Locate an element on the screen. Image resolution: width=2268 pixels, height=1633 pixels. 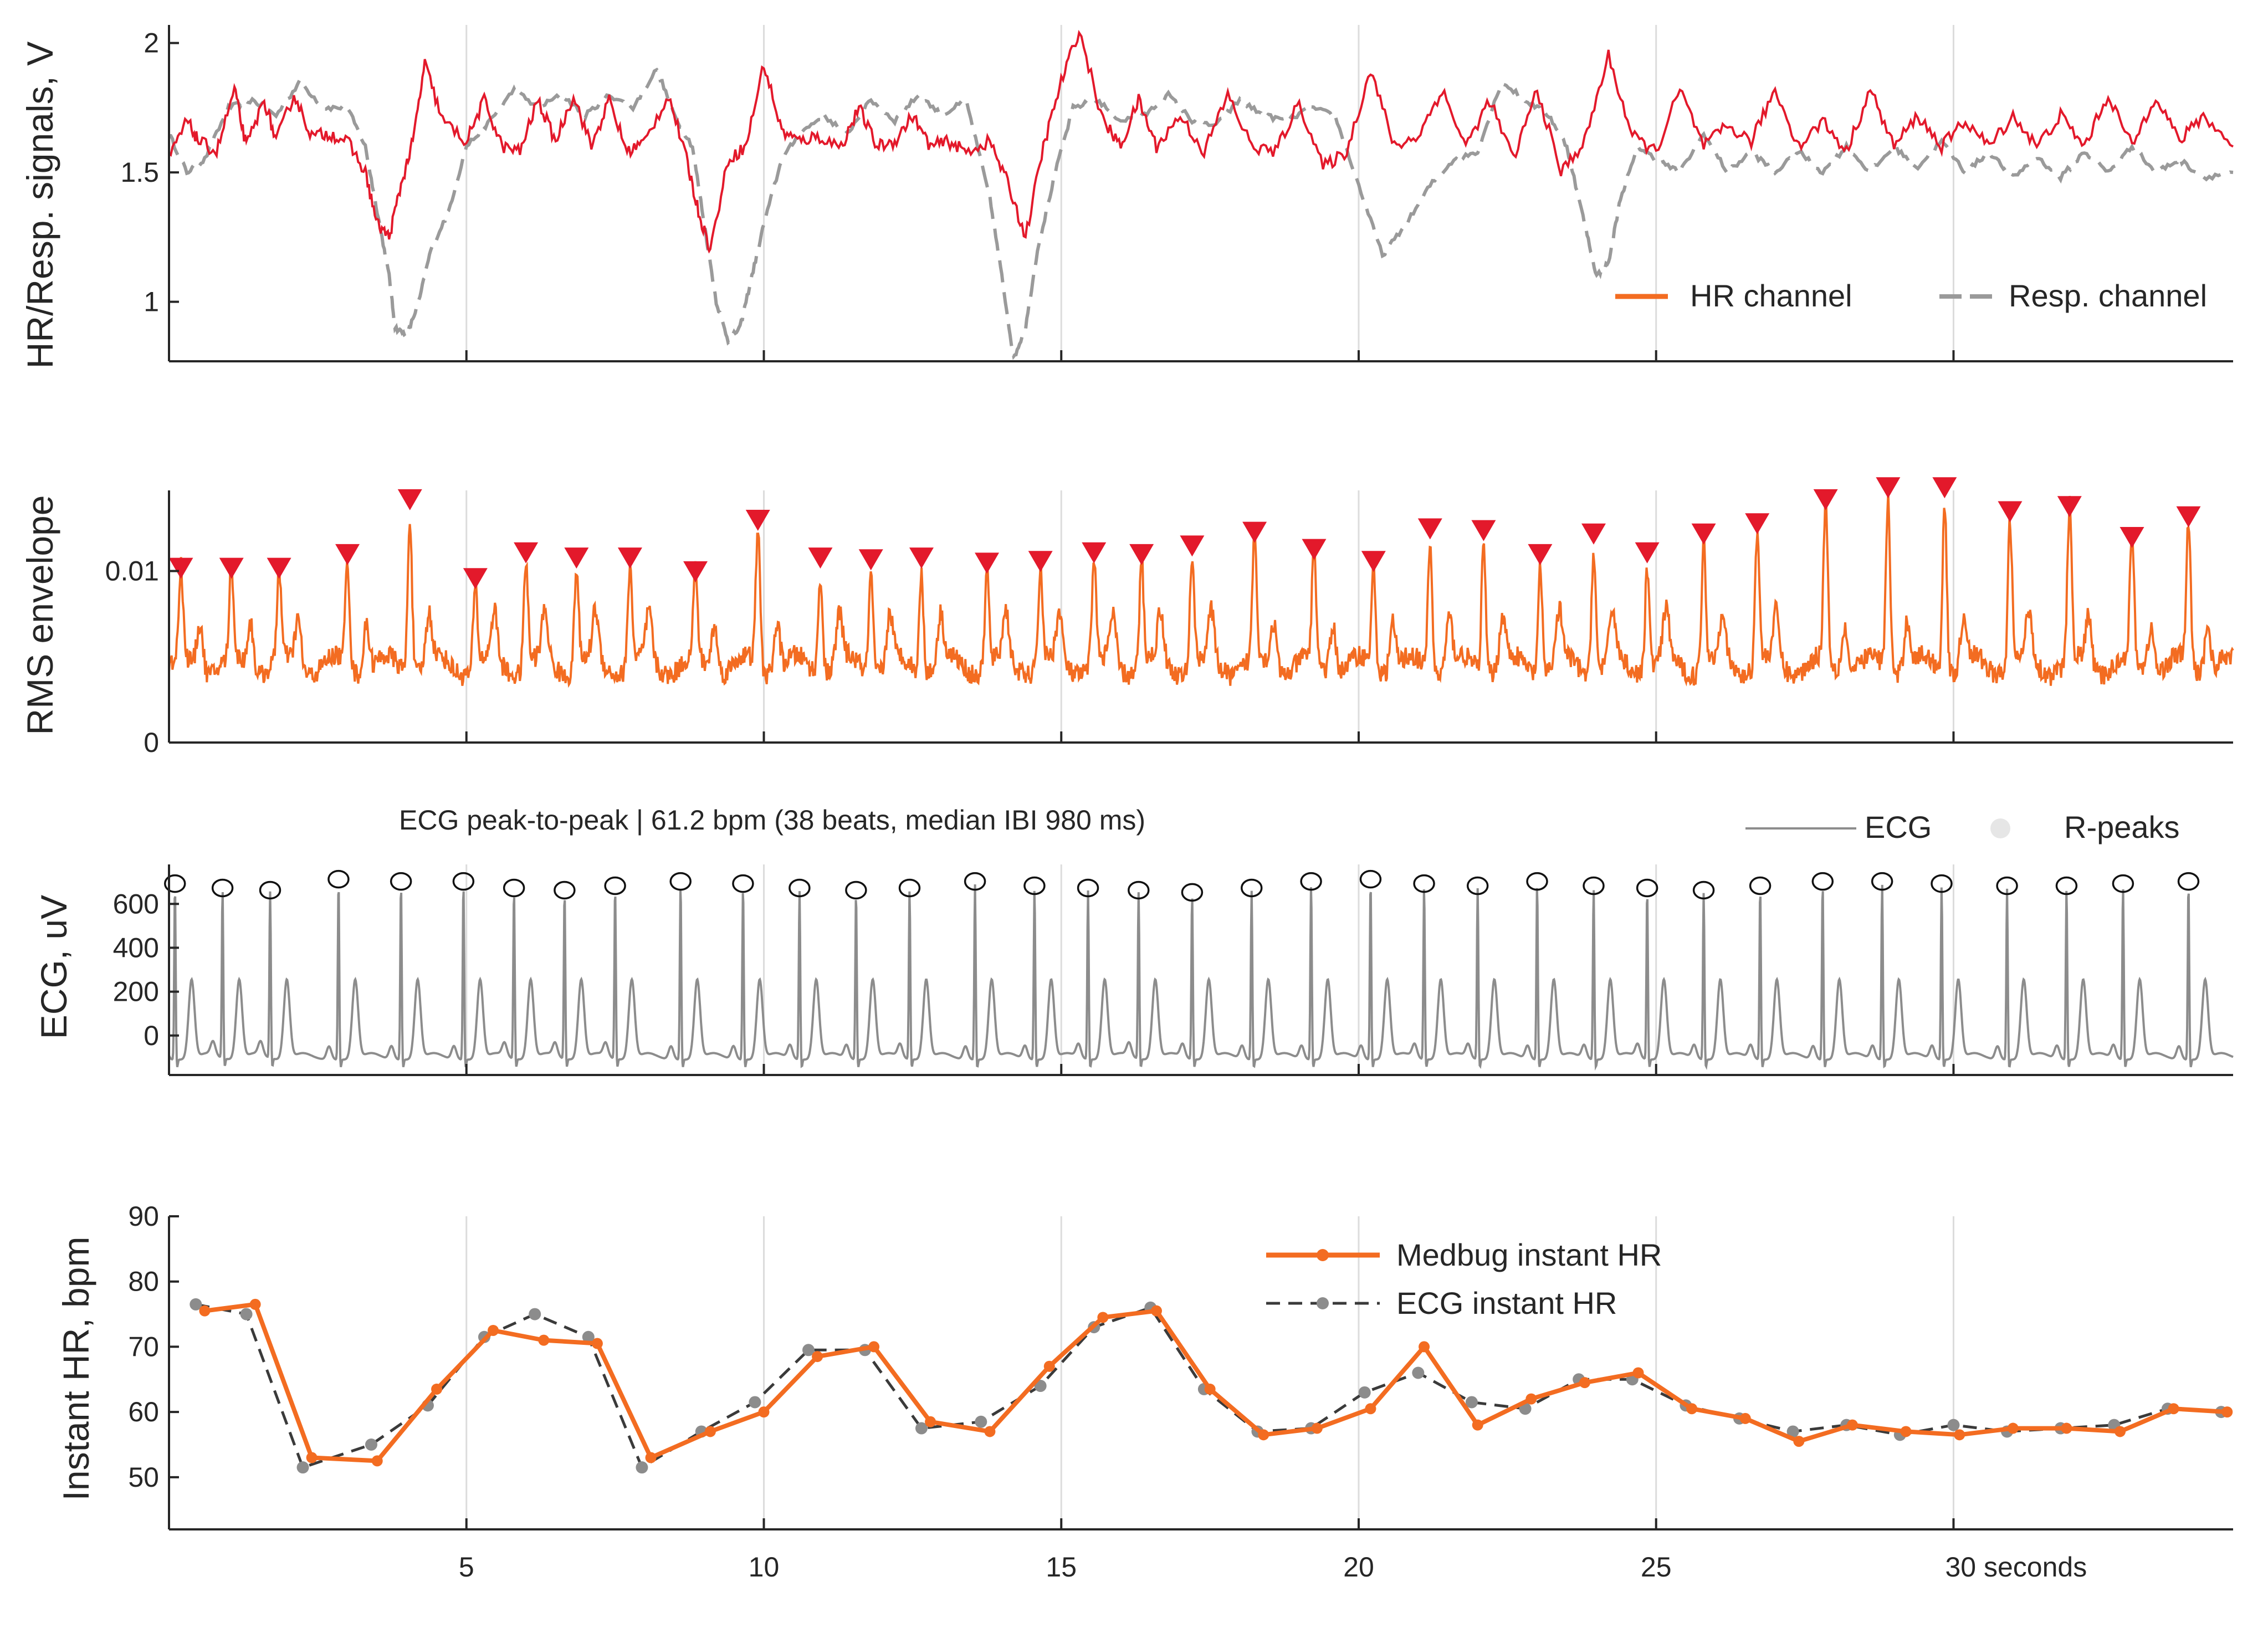
legend-label-r-peaks: R-peaks is located at coordinates (2122, 827).